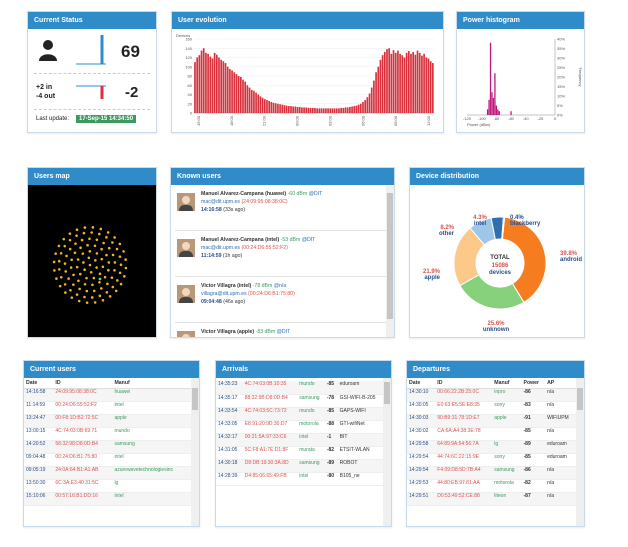 Image resolution: width=628 pixels, height=547 pixels. Describe the element at coordinates (387, 452) in the screenshot. I see `arrivals-scrollbar` at that location.